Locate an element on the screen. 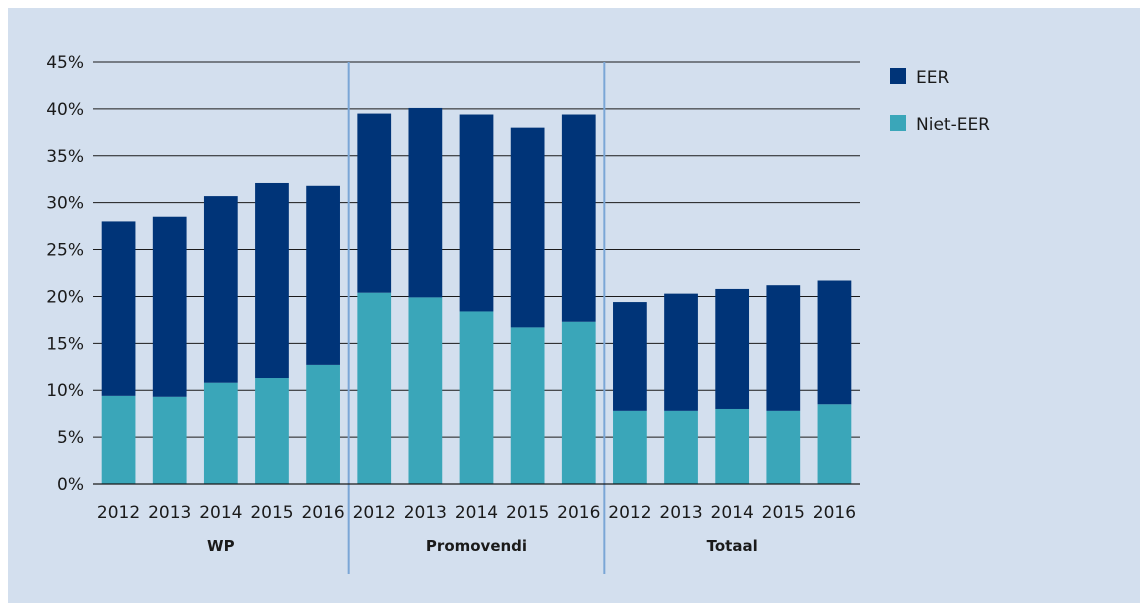 The width and height of the screenshot is (1140, 603). legend: EER Niet-EER is located at coordinates (940, 101).